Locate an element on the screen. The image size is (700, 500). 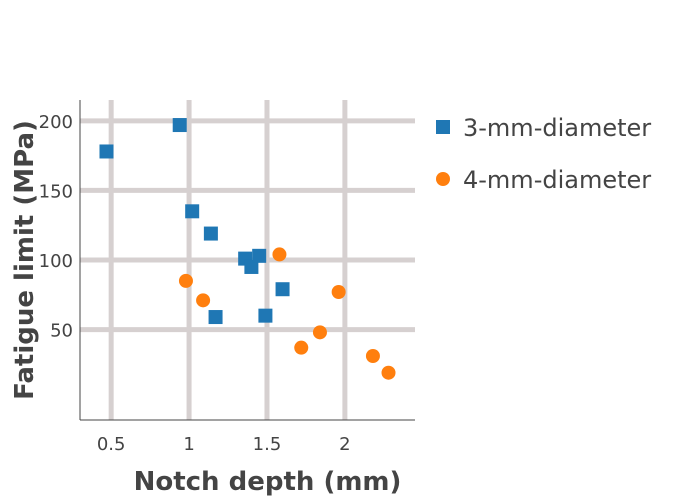
legend-item: 4-mm-diameter is located at coordinates (543, 180).